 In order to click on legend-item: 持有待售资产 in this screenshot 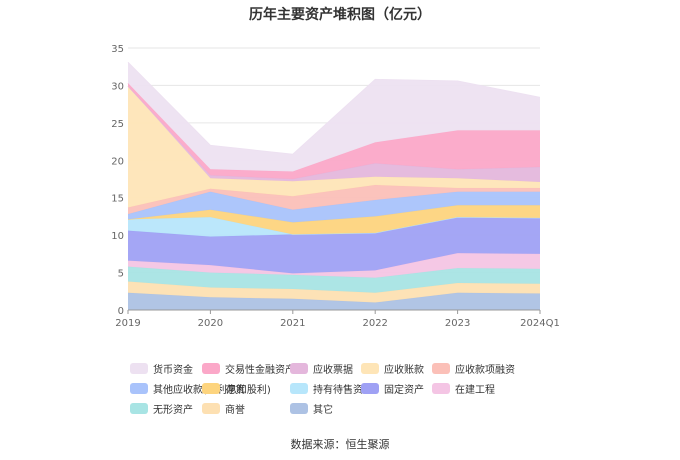, I will do `click(331, 388)`.